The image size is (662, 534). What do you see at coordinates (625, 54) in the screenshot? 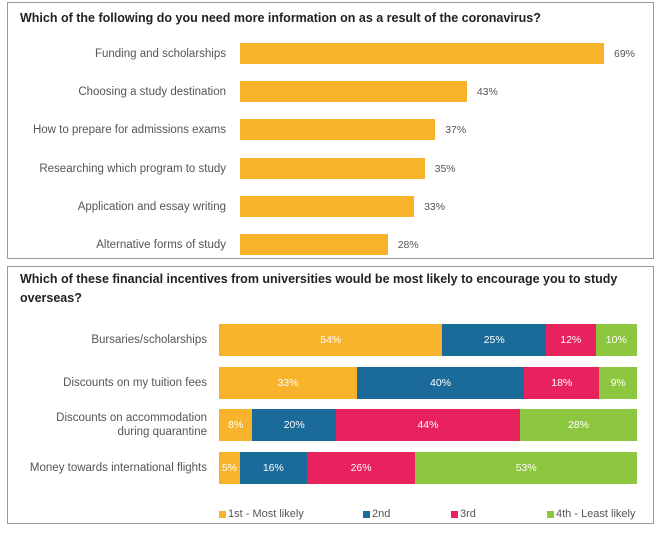
I see `chart-1-value-label: 69%` at bounding box center [625, 54].